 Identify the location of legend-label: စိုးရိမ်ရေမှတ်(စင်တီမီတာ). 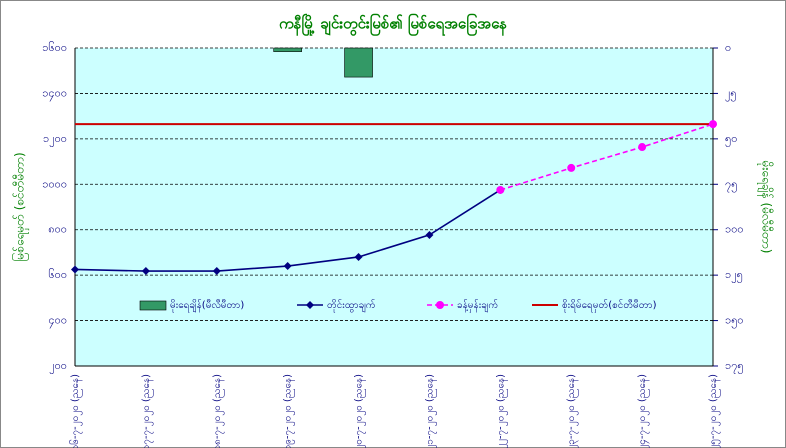
(609, 305).